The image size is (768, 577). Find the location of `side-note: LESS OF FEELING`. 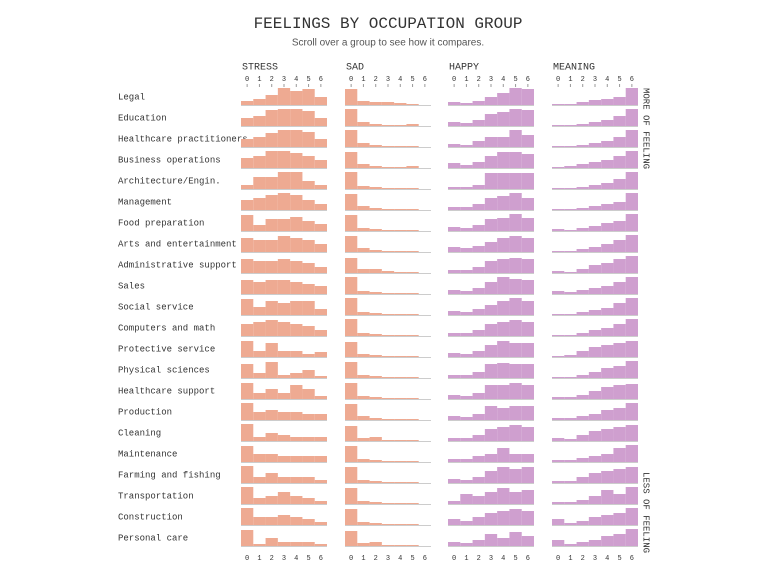

side-note: LESS OF FEELING is located at coordinates (646, 512).